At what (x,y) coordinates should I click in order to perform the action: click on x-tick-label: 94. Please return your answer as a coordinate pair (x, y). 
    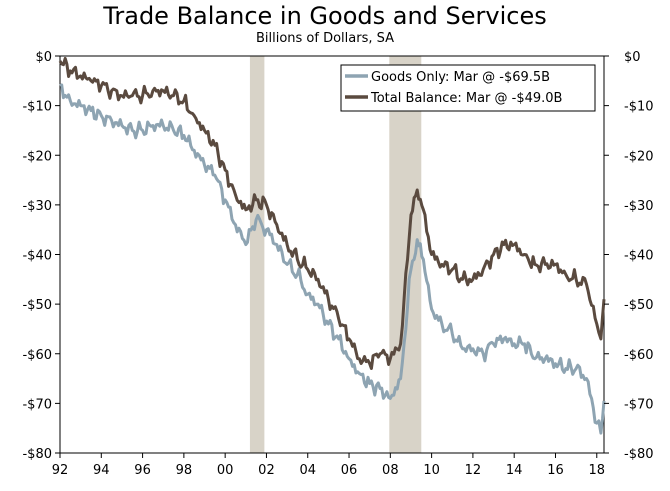
    Looking at the image, I should click on (101, 470).